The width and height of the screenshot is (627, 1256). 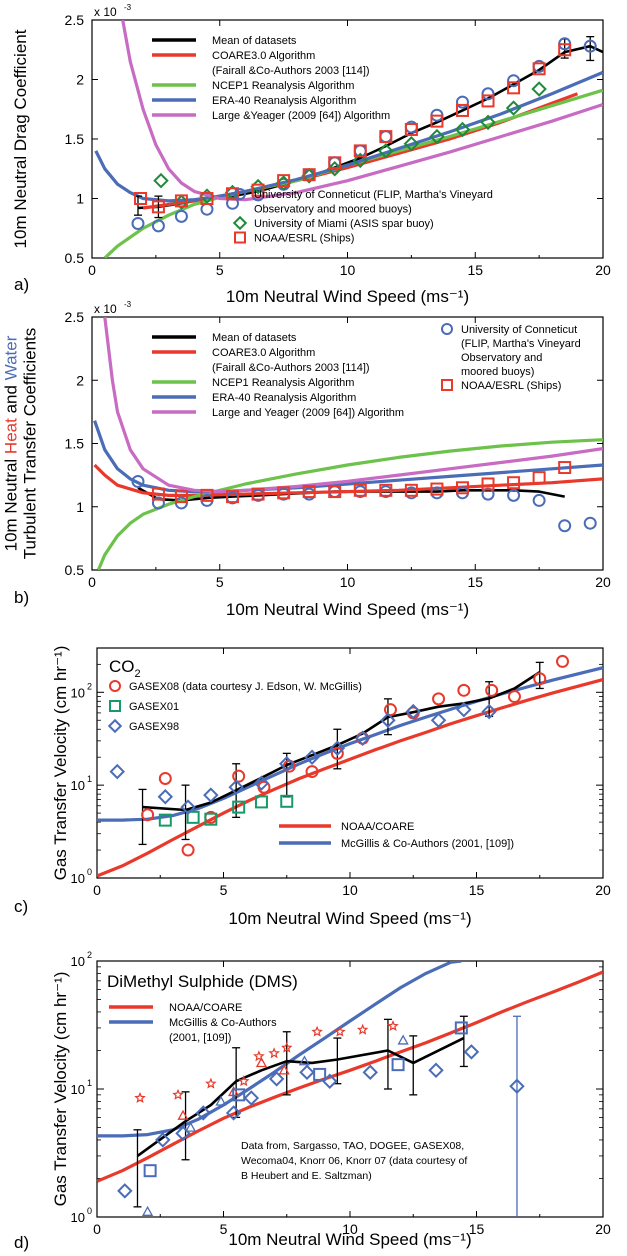 I want to click on y-tick-exponent: 1, so click(x=89, y=779).